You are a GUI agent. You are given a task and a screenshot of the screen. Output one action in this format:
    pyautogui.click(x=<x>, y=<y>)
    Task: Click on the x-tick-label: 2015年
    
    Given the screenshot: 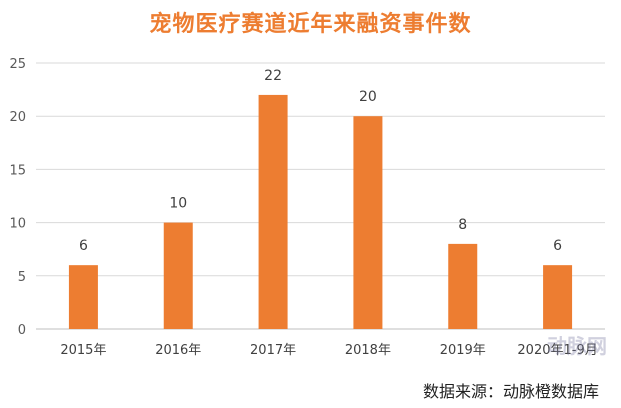 What is the action you would take?
    pyautogui.click(x=83, y=350)
    